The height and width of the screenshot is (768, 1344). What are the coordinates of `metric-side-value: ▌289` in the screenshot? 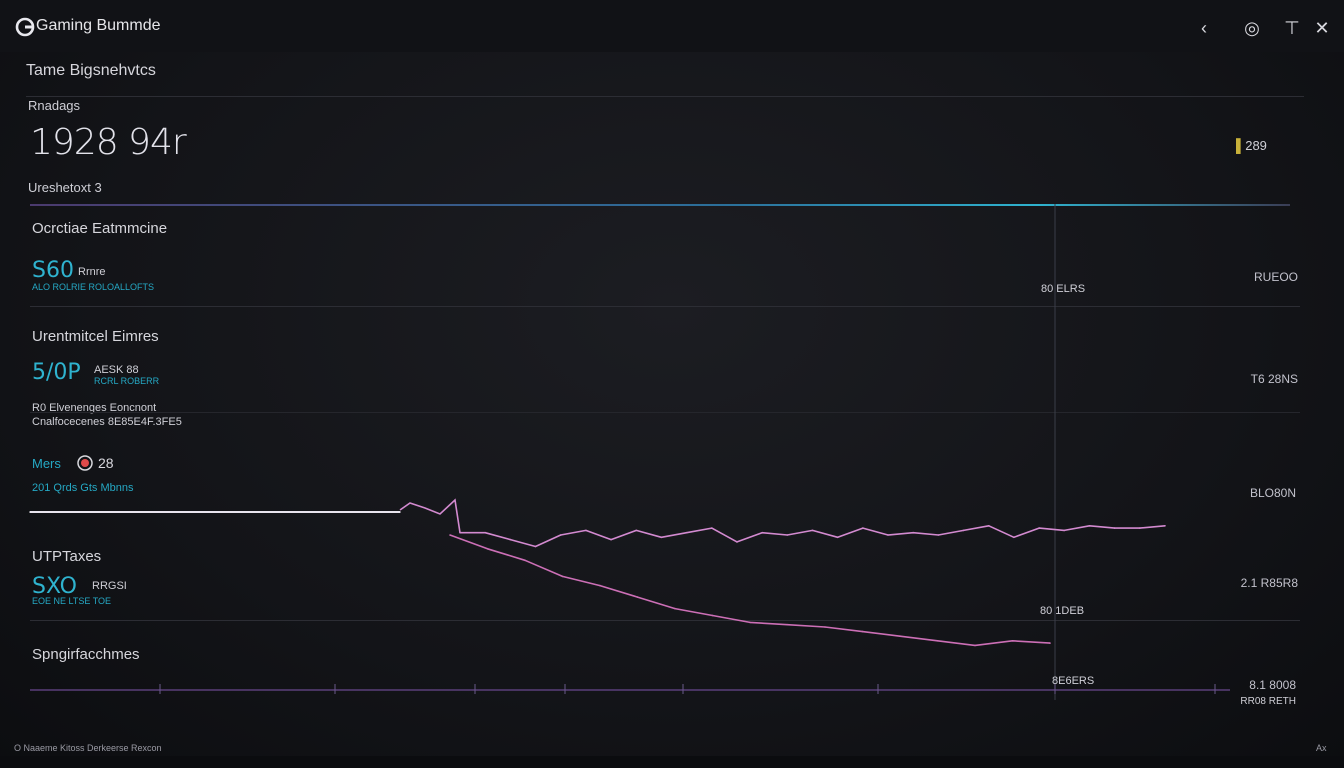 It's located at (1251, 145).